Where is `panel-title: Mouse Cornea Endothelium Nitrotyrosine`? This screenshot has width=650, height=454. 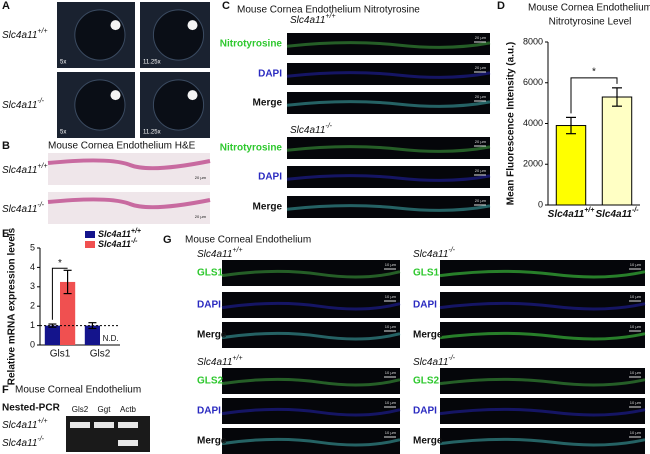
panel-title: Mouse Cornea Endothelium Nitrotyrosine is located at coordinates (328, 10).